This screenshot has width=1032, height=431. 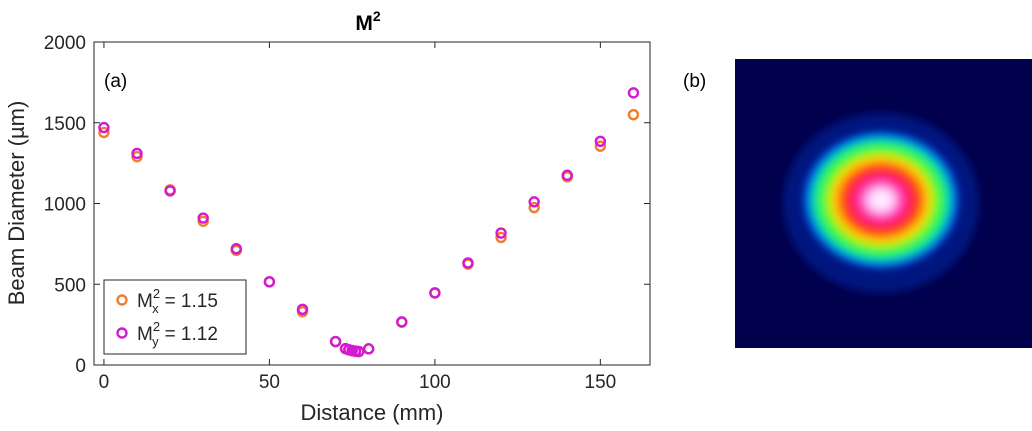 I want to click on legend: M2 x = 1.15 M2 y = 1.12, so click(x=175, y=317).